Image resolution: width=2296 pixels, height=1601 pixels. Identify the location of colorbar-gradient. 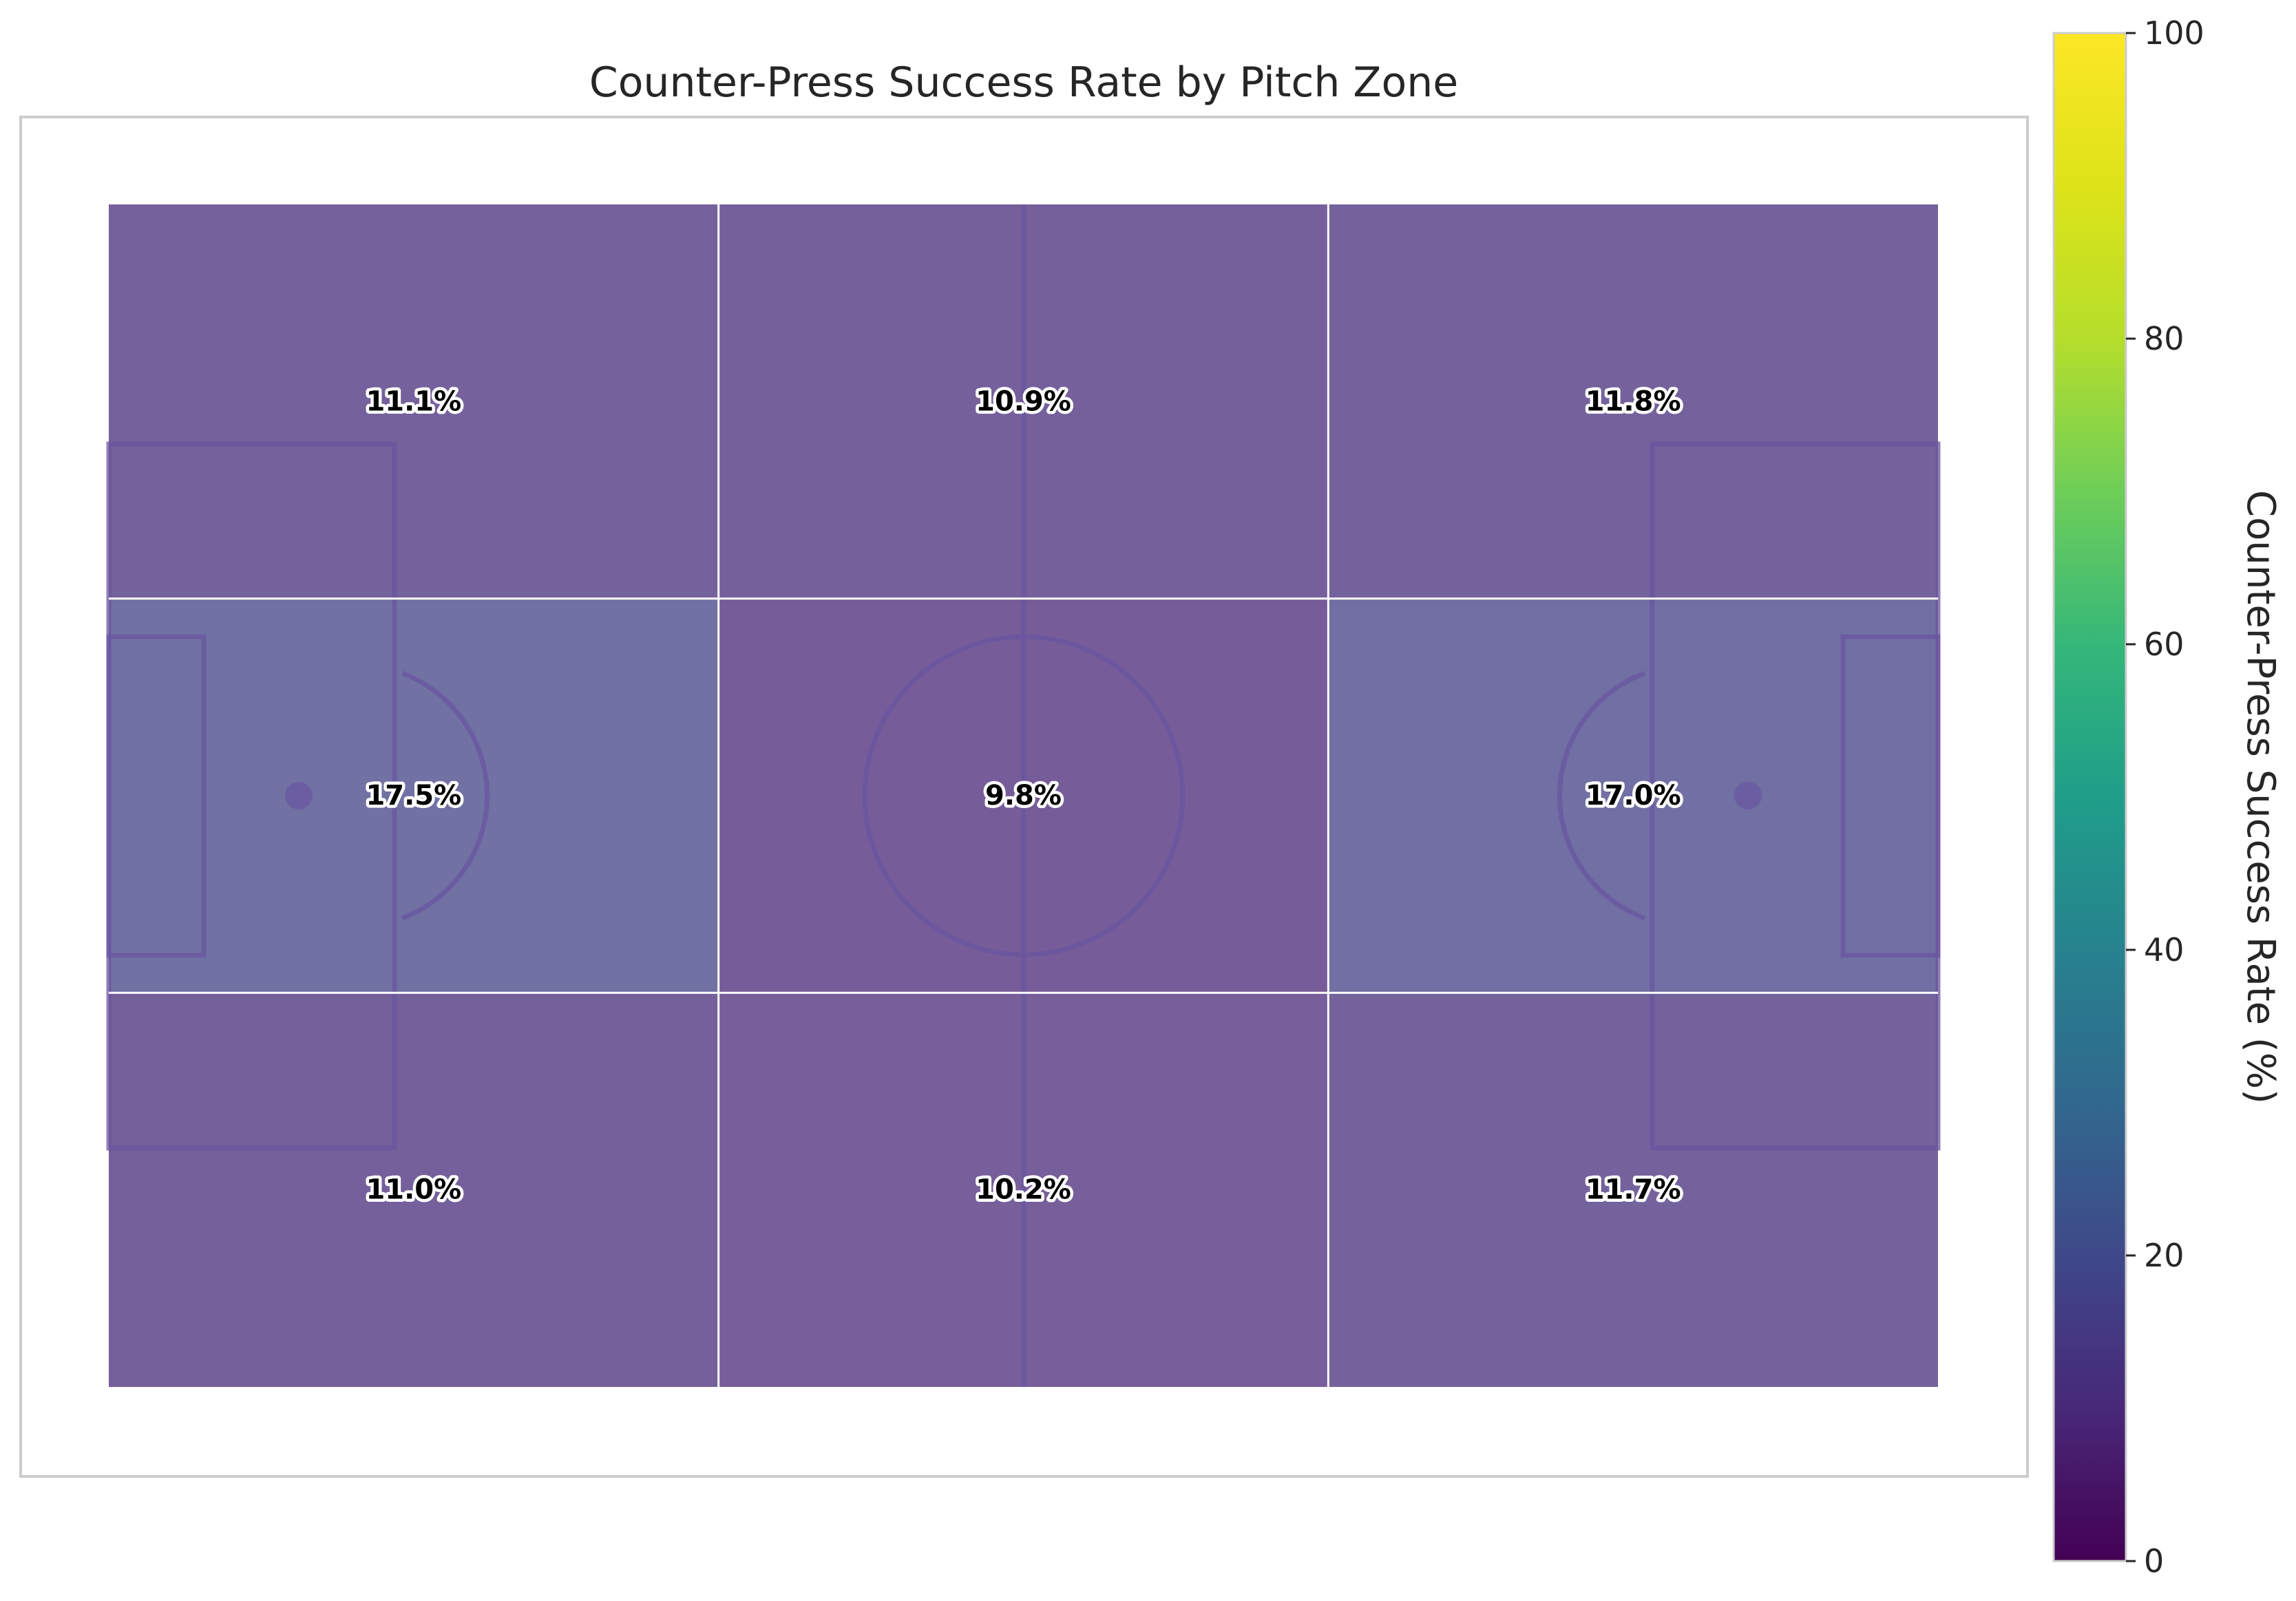
(2089, 797).